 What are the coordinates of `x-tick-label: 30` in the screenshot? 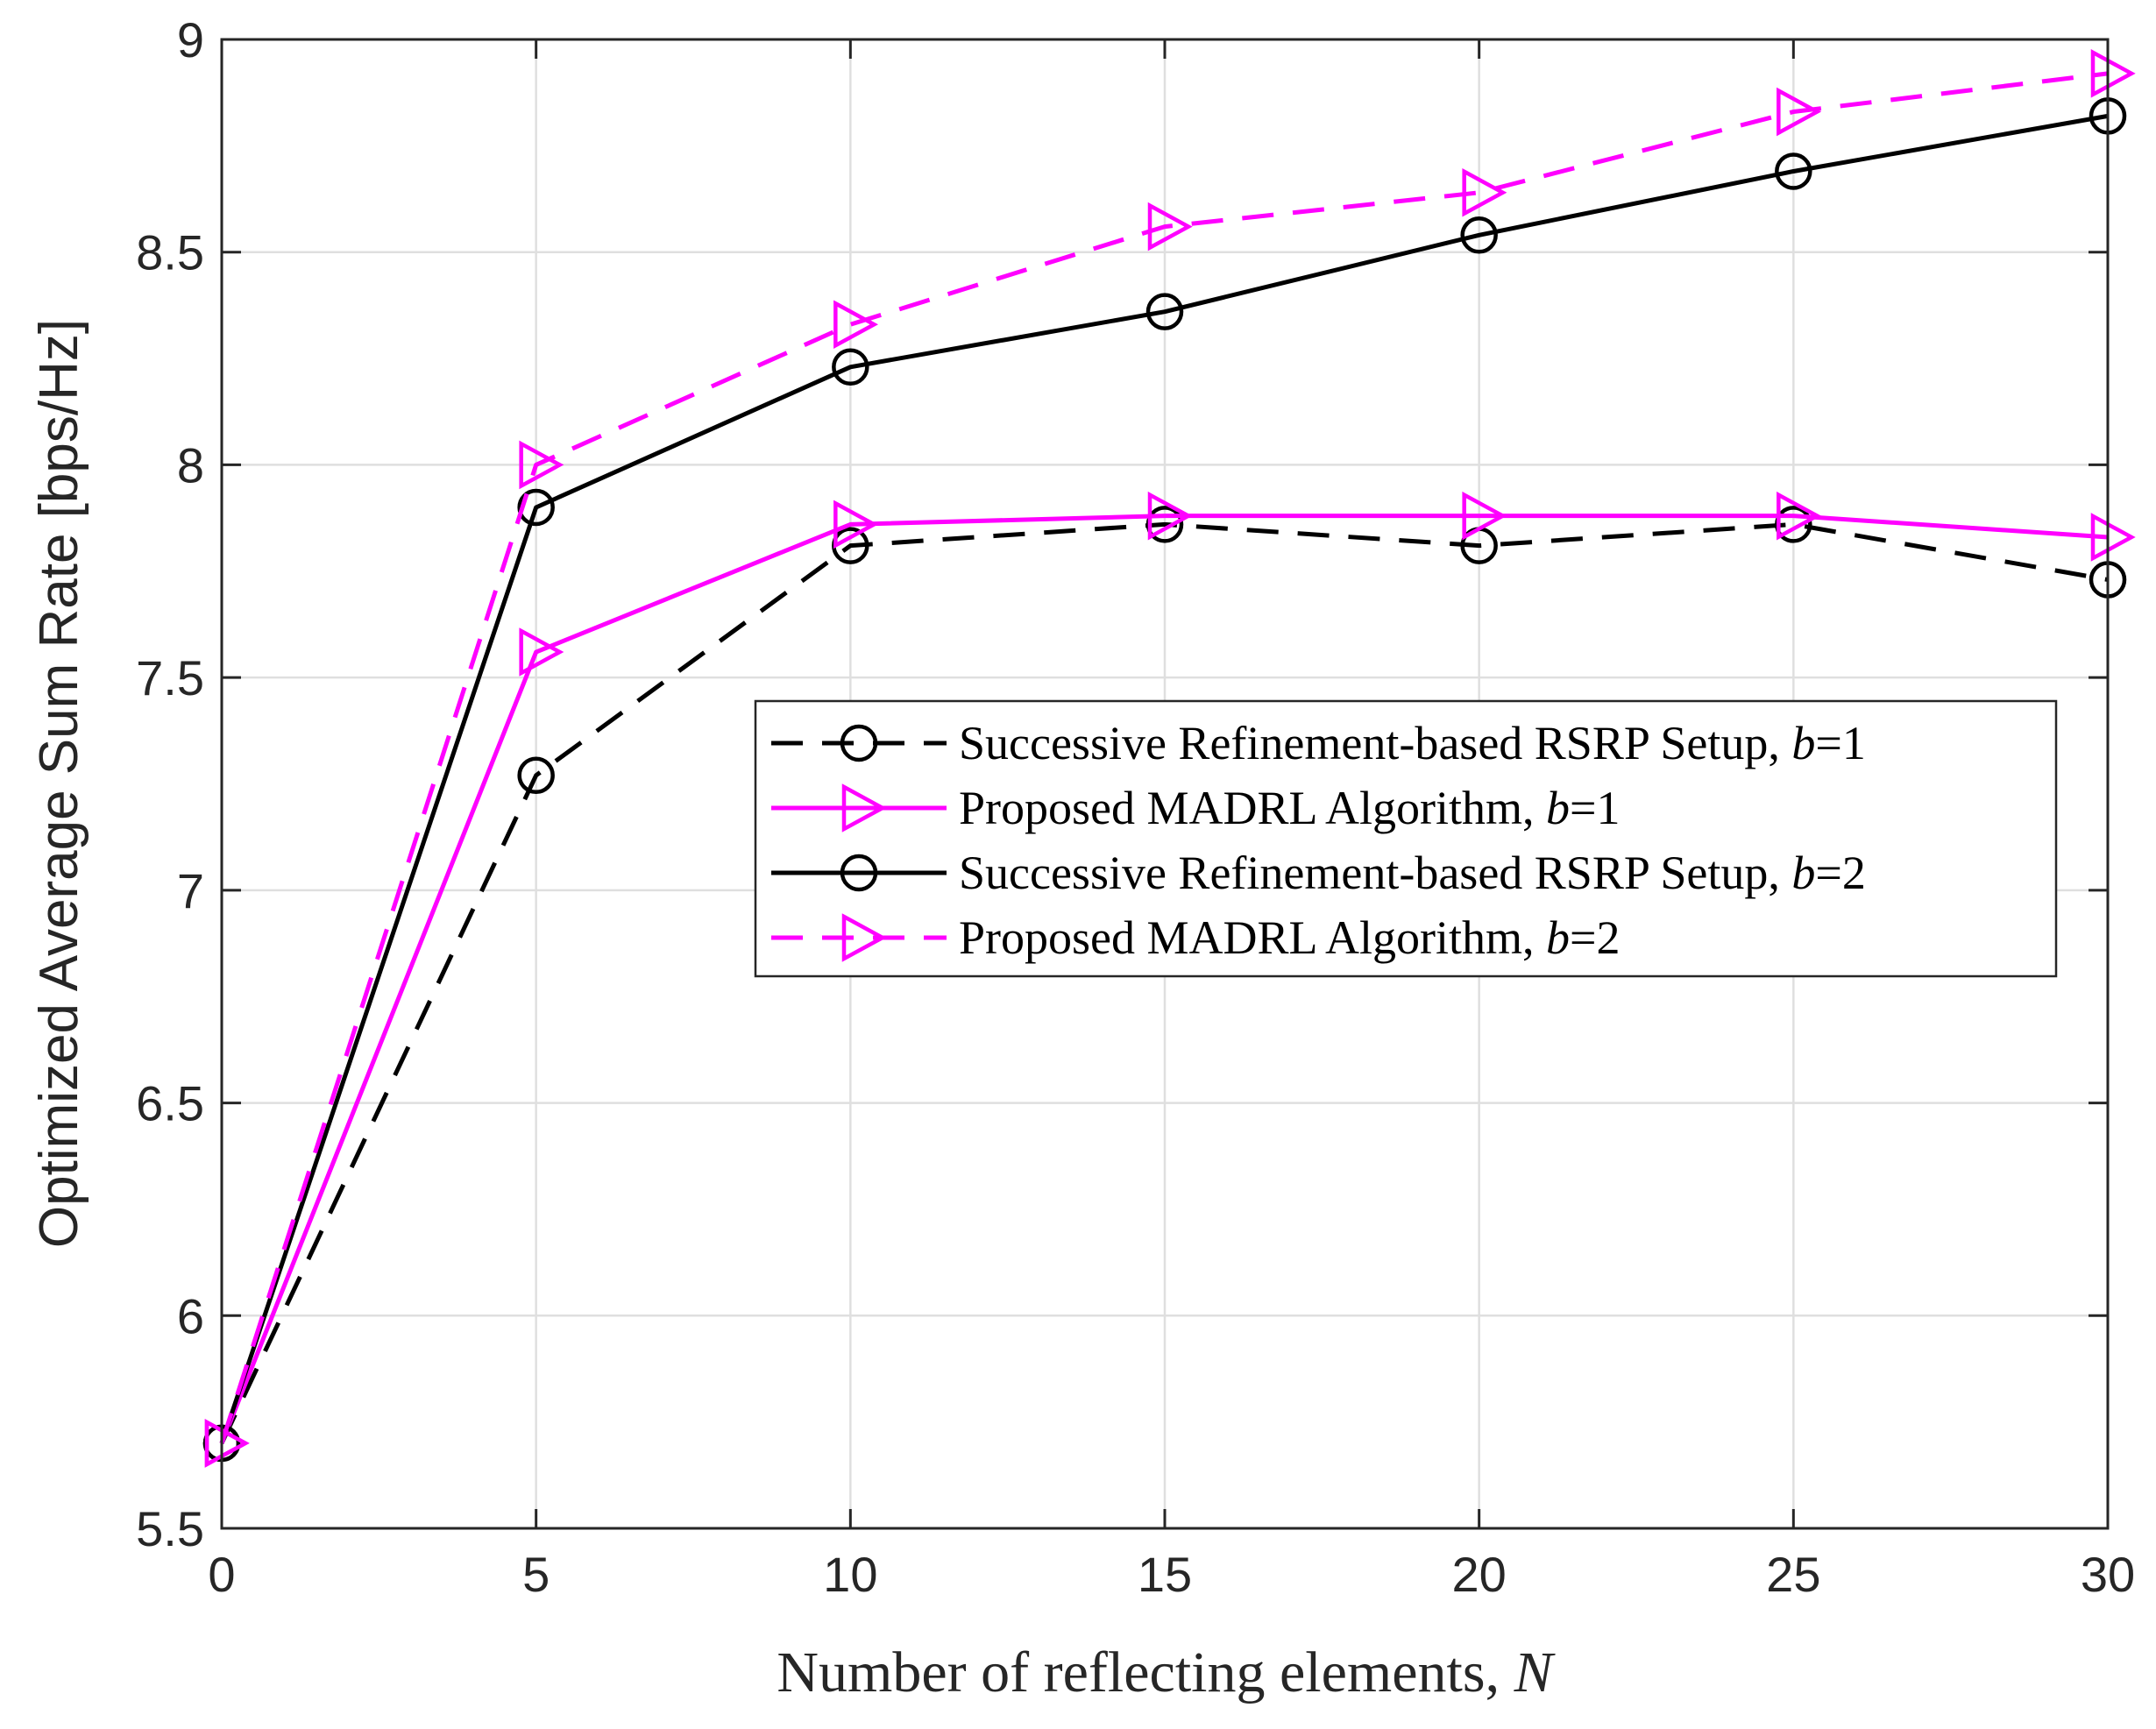 It's located at (2108, 1574).